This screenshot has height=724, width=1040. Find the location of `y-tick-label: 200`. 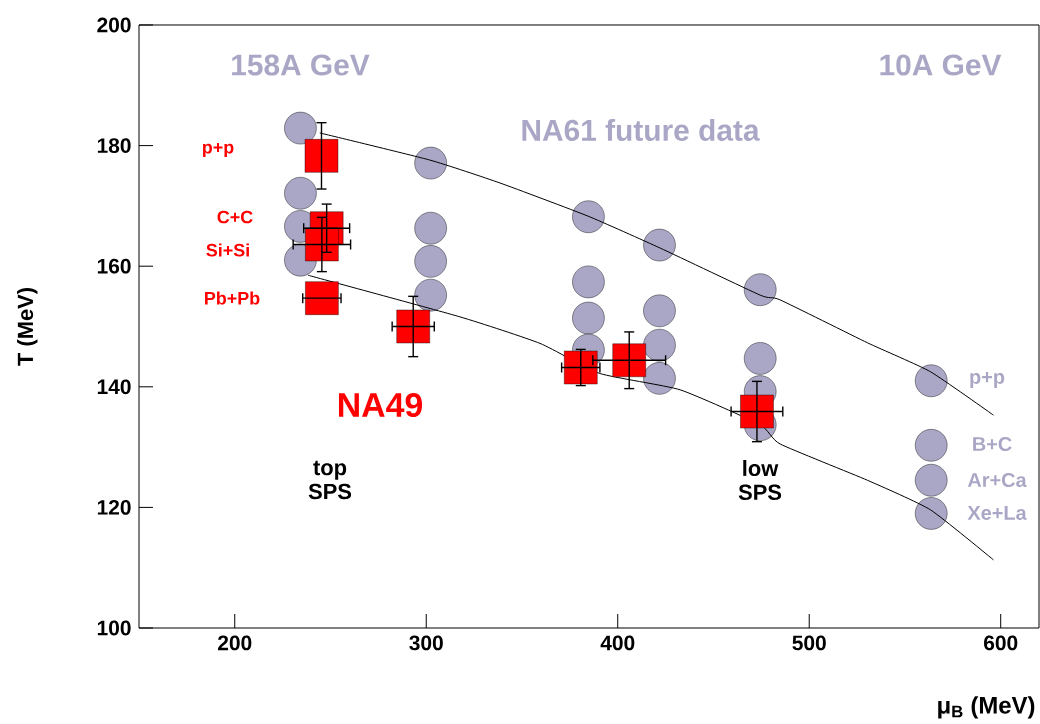

y-tick-label: 200 is located at coordinates (114, 25).